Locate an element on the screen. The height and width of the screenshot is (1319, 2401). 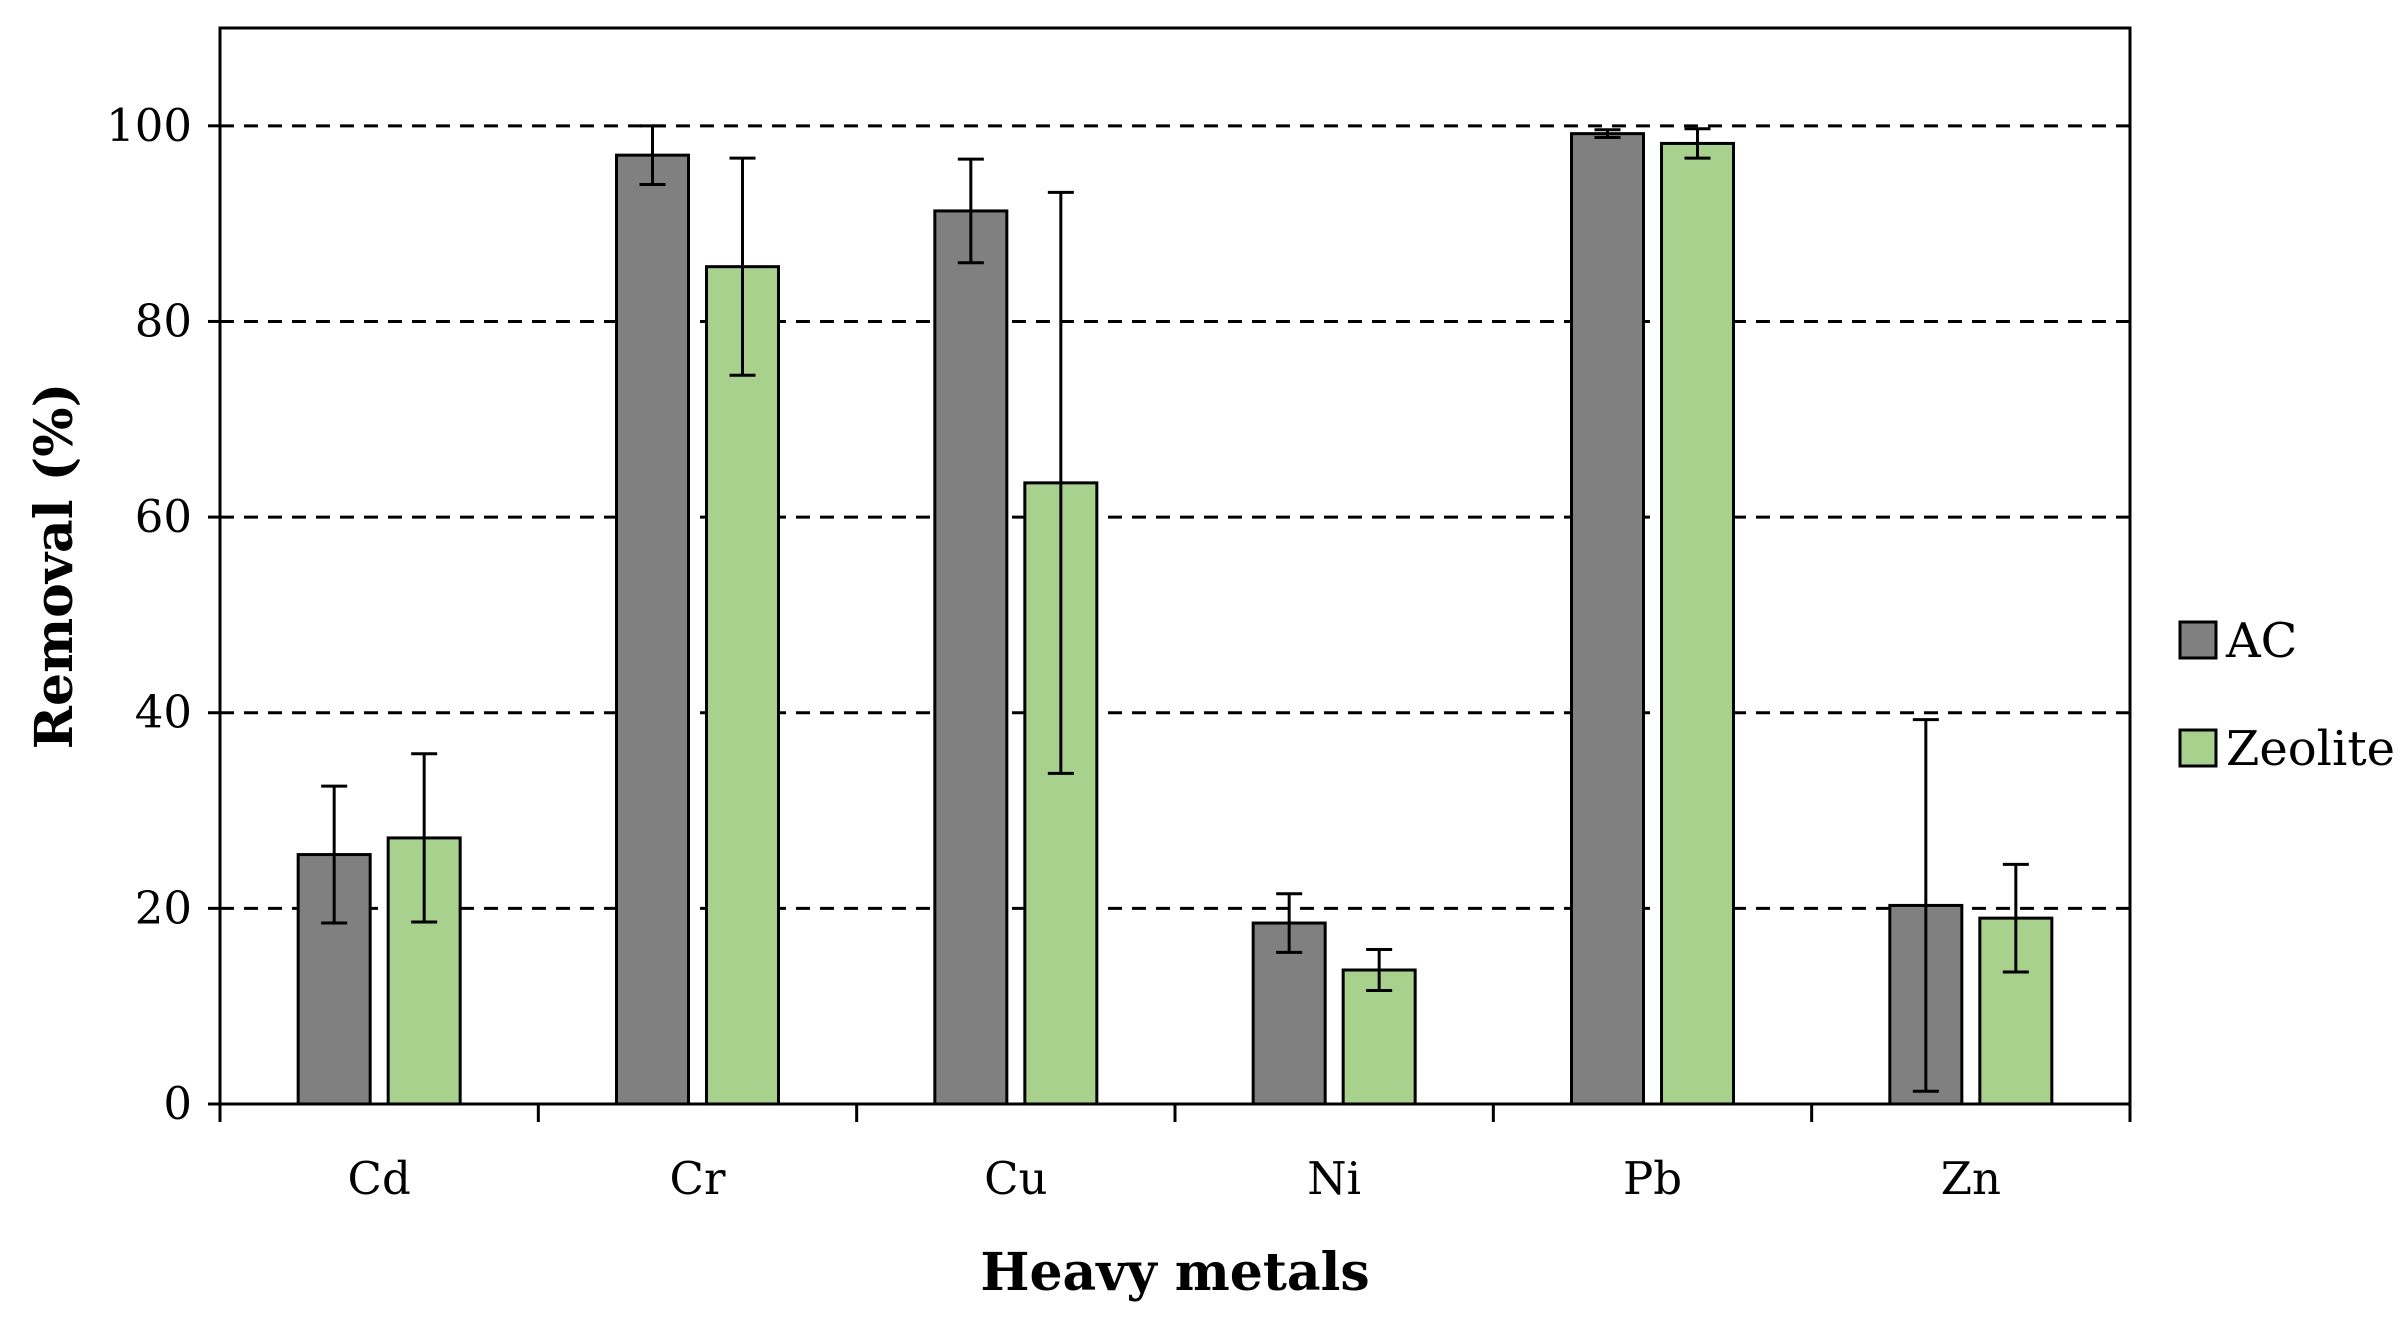
bar-ac-pb is located at coordinates (1607, 619).